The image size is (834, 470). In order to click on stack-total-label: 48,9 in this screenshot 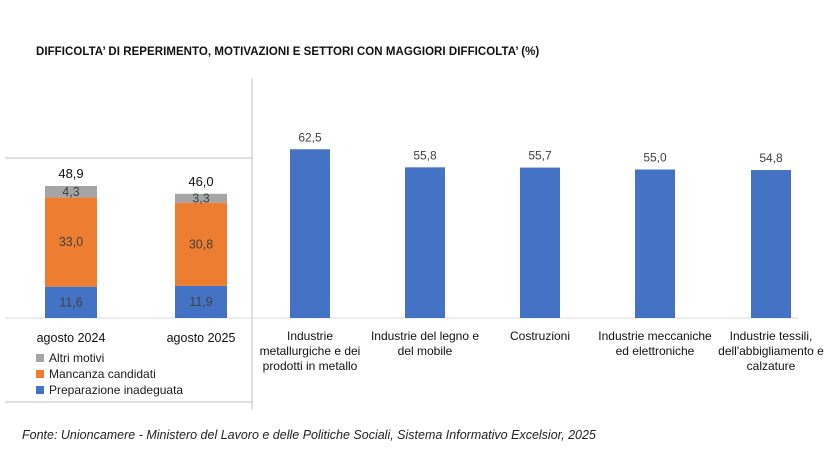, I will do `click(70, 173)`.